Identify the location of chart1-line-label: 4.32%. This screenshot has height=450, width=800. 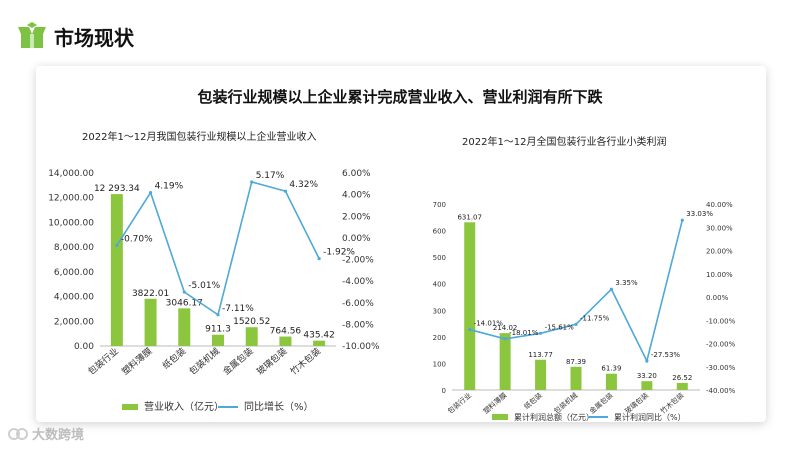
(303, 185).